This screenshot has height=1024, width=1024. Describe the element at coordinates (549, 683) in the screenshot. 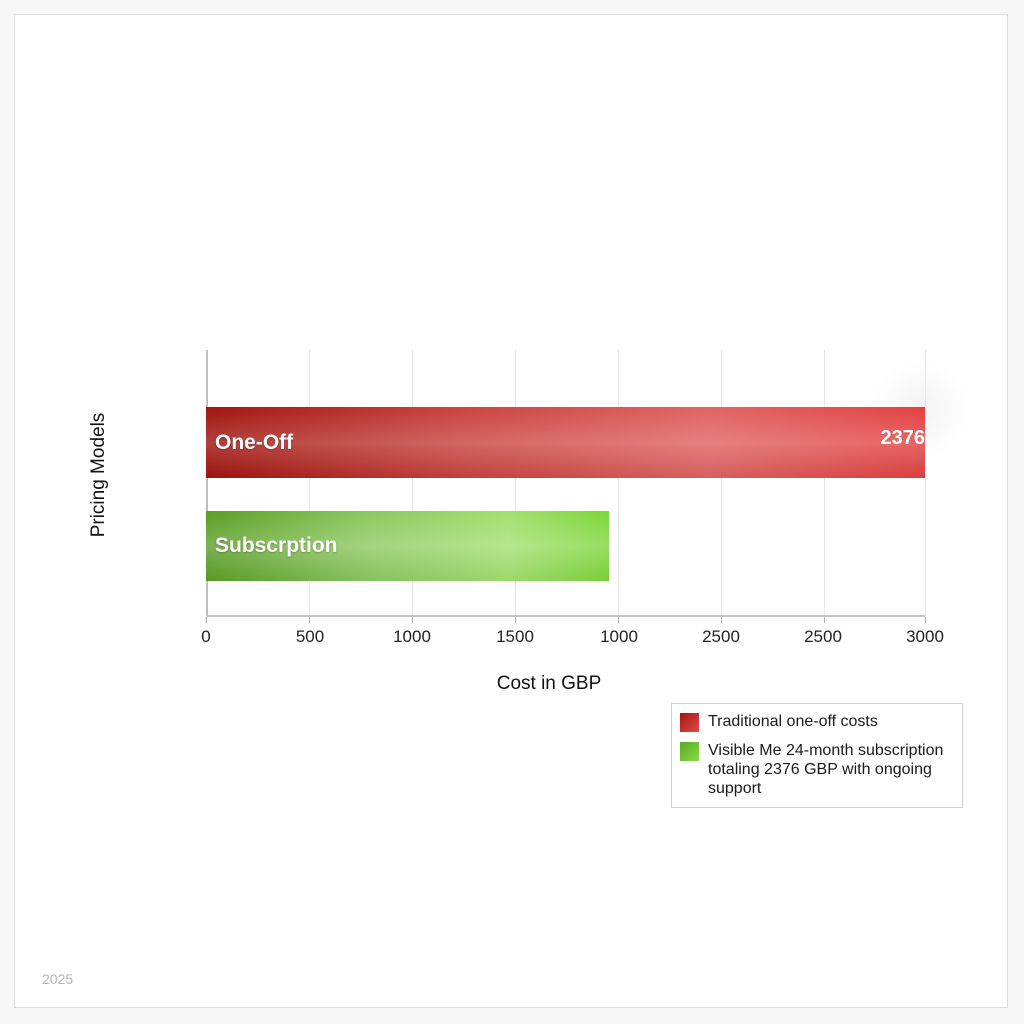

I see `x-axis-label: Cost in GBP` at that location.